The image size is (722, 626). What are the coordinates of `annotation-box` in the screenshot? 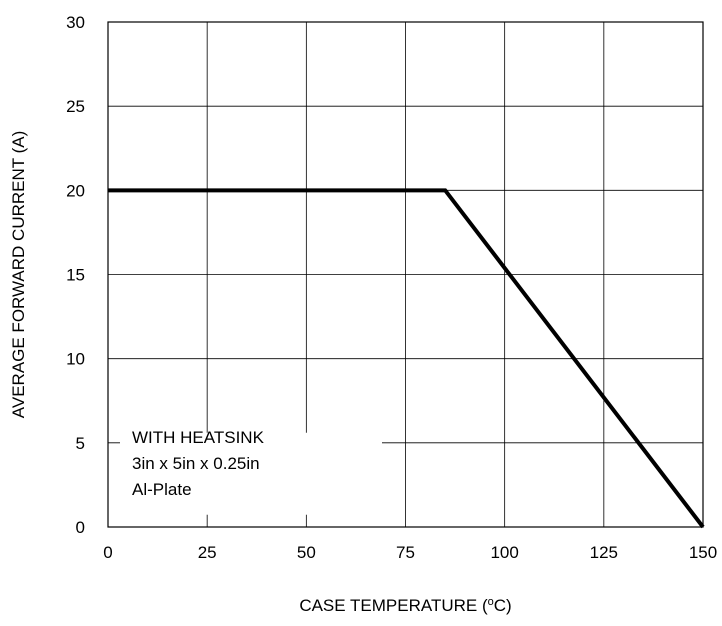 It's located at (251, 473).